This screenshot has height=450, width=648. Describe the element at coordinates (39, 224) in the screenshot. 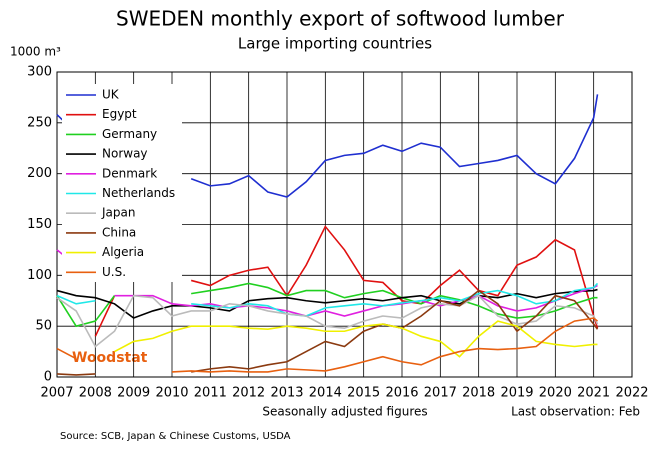

I see `y-tick-label: 150` at that location.